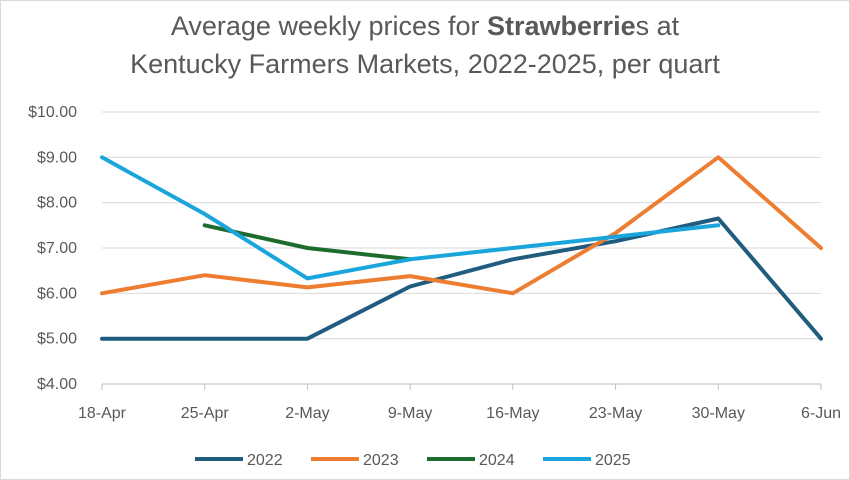 This screenshot has width=850, height=480. I want to click on x-tick-label: 30-May, so click(718, 413).